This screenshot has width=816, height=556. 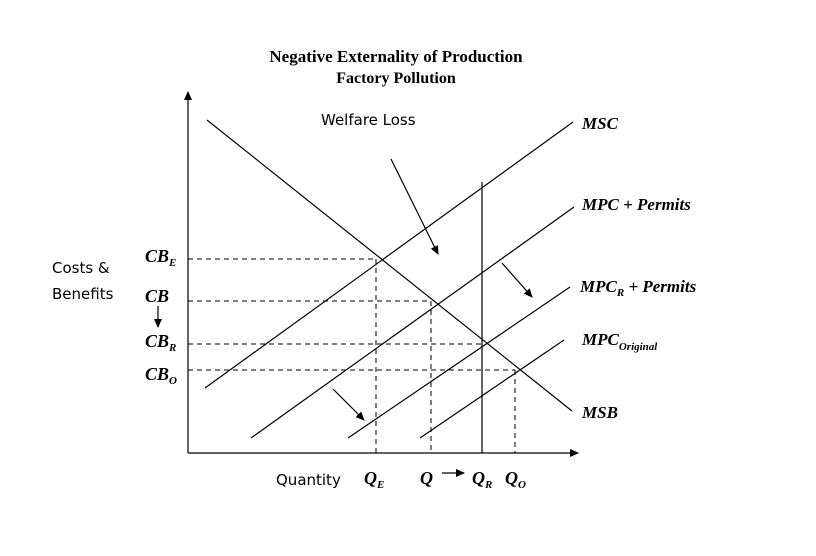 I want to click on x-tick-q: Q, so click(x=426, y=478).